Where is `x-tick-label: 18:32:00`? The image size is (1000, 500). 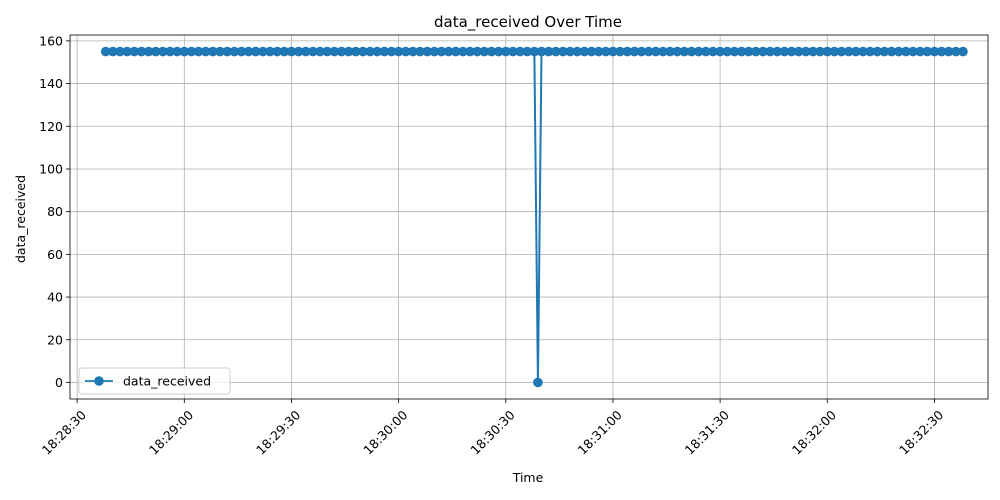 x-tick-label: 18:32:00 is located at coordinates (814, 432).